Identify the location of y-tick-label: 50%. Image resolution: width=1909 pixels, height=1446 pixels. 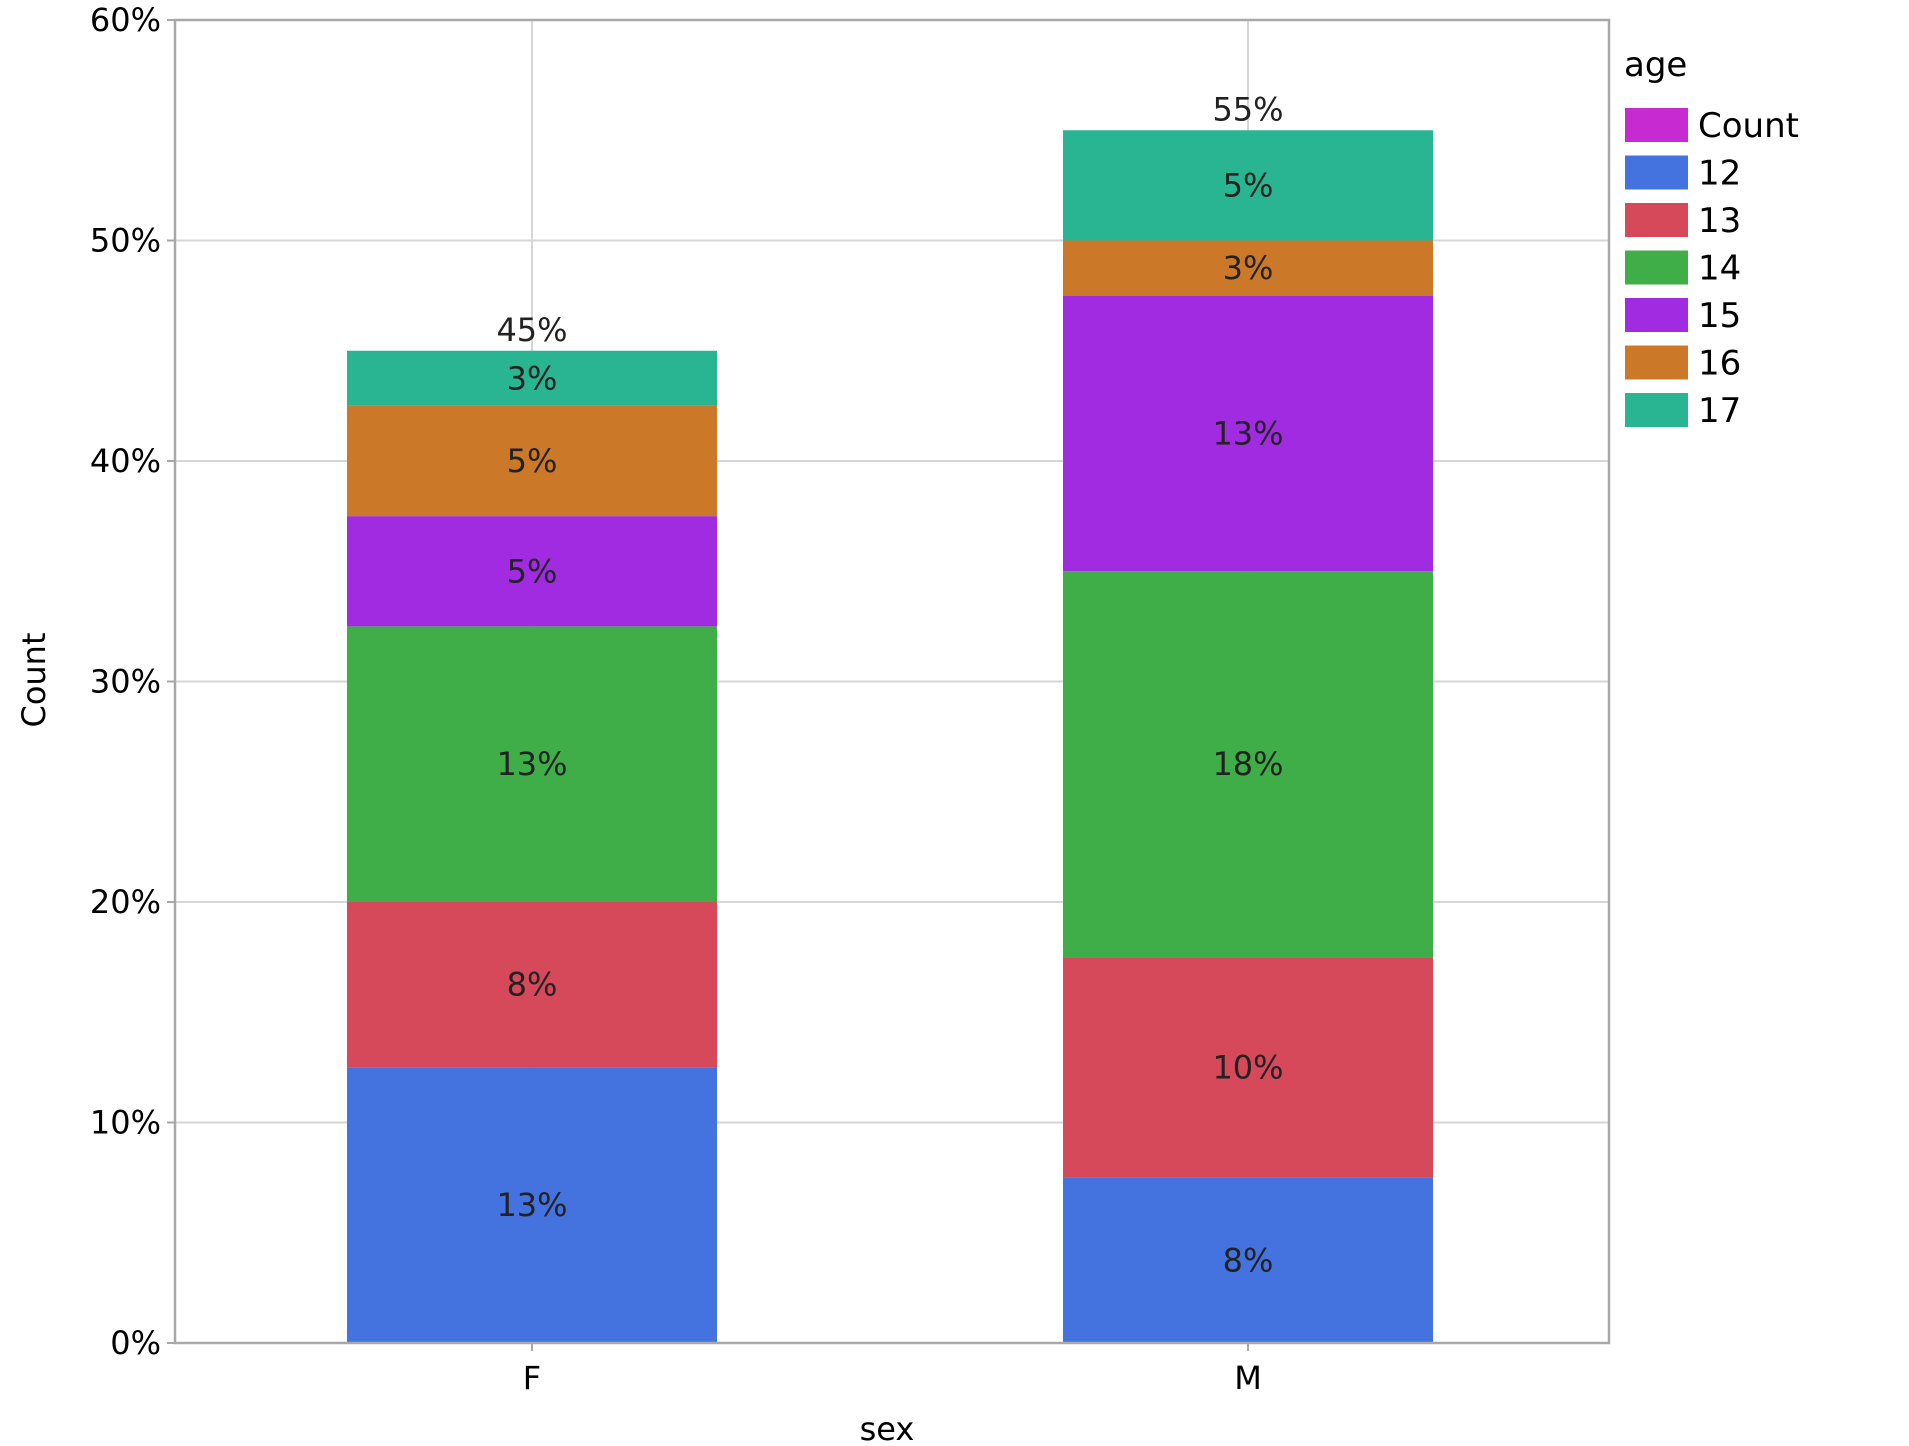
(125, 241).